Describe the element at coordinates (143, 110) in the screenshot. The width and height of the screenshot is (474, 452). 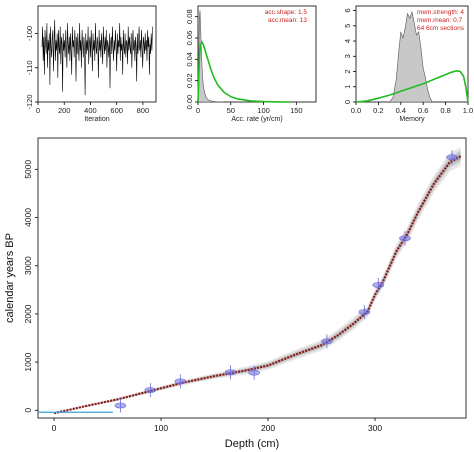
I see `x-tick-label: 800` at that location.